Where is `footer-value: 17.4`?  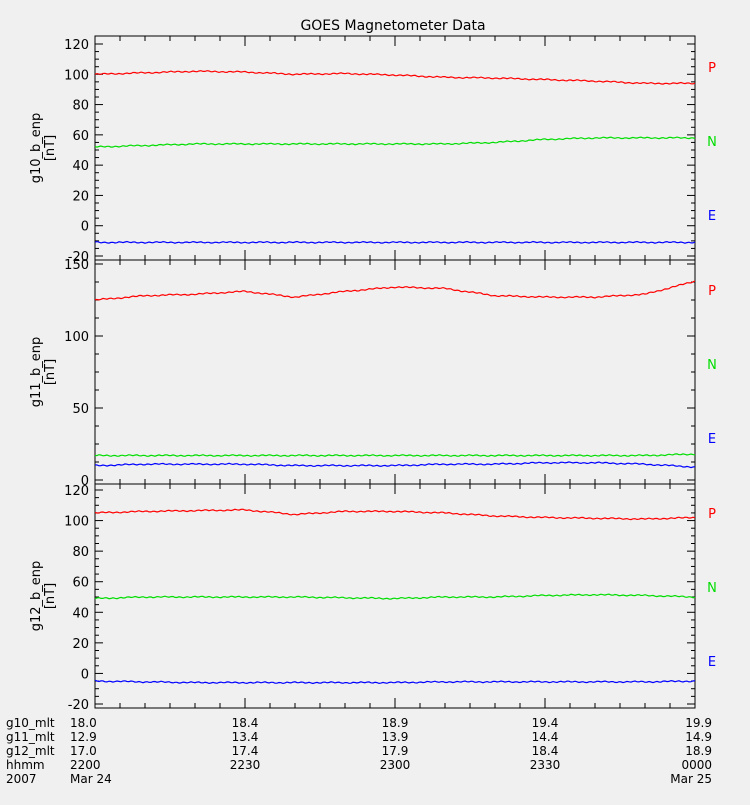
footer-value: 17.4 is located at coordinates (245, 751).